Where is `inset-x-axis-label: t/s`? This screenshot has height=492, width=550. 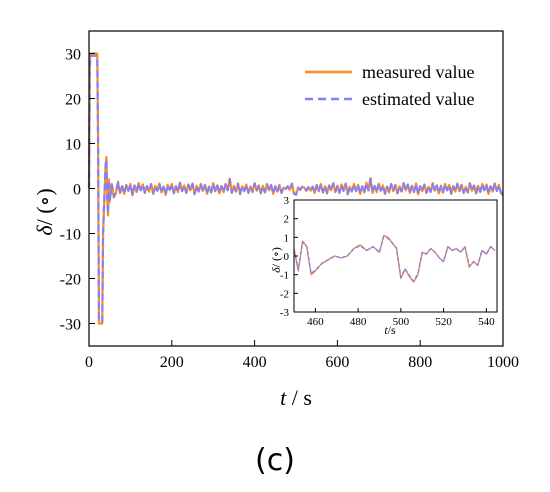 inset-x-axis-label: t/s is located at coordinates (390, 330).